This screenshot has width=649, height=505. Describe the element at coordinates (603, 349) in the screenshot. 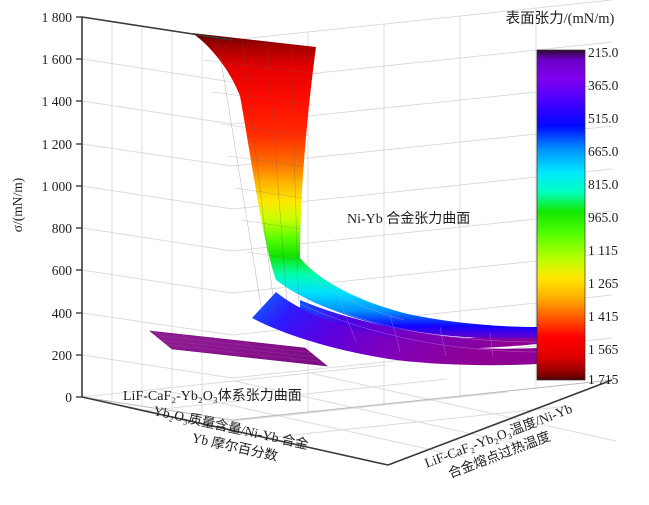

I see `colorbar-tick-label: 1 565` at that location.